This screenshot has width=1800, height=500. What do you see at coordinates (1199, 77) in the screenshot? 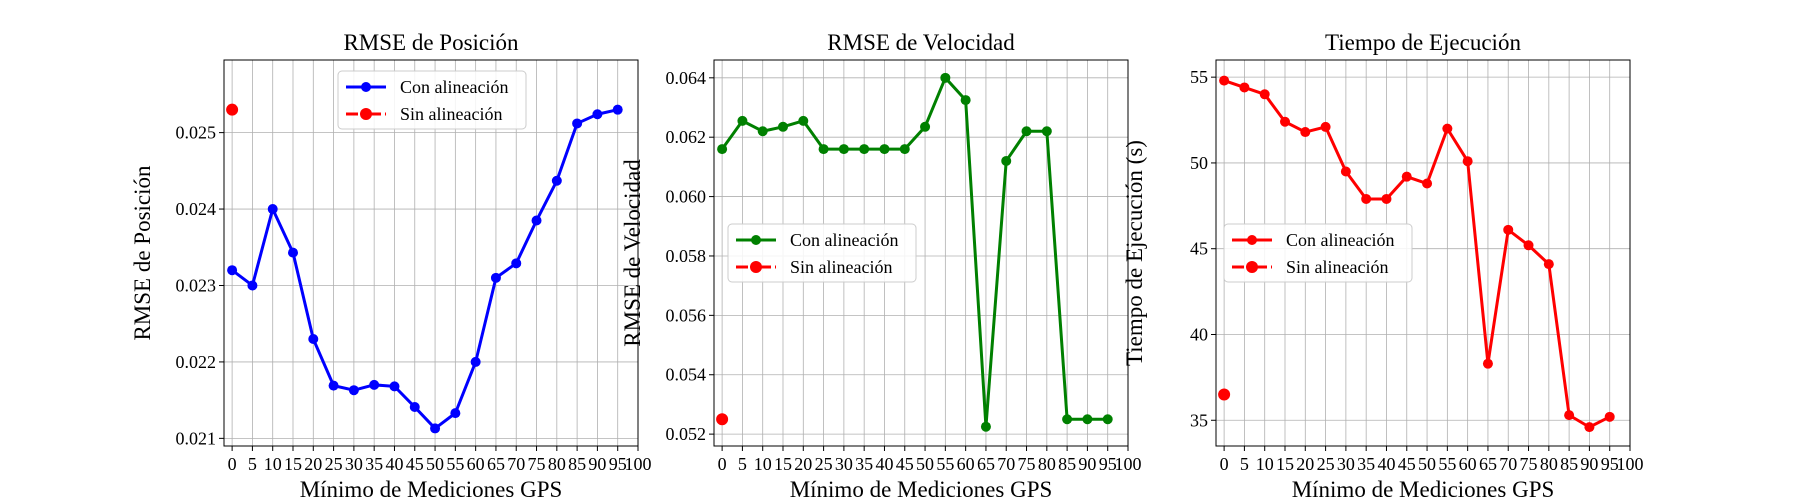
I see `y-tick-label: 55` at bounding box center [1199, 77].